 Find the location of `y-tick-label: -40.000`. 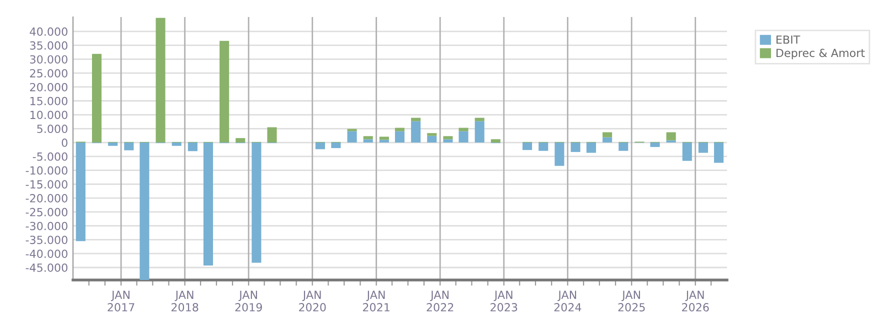

y-tick-label: -40.000 is located at coordinates (47, 254).